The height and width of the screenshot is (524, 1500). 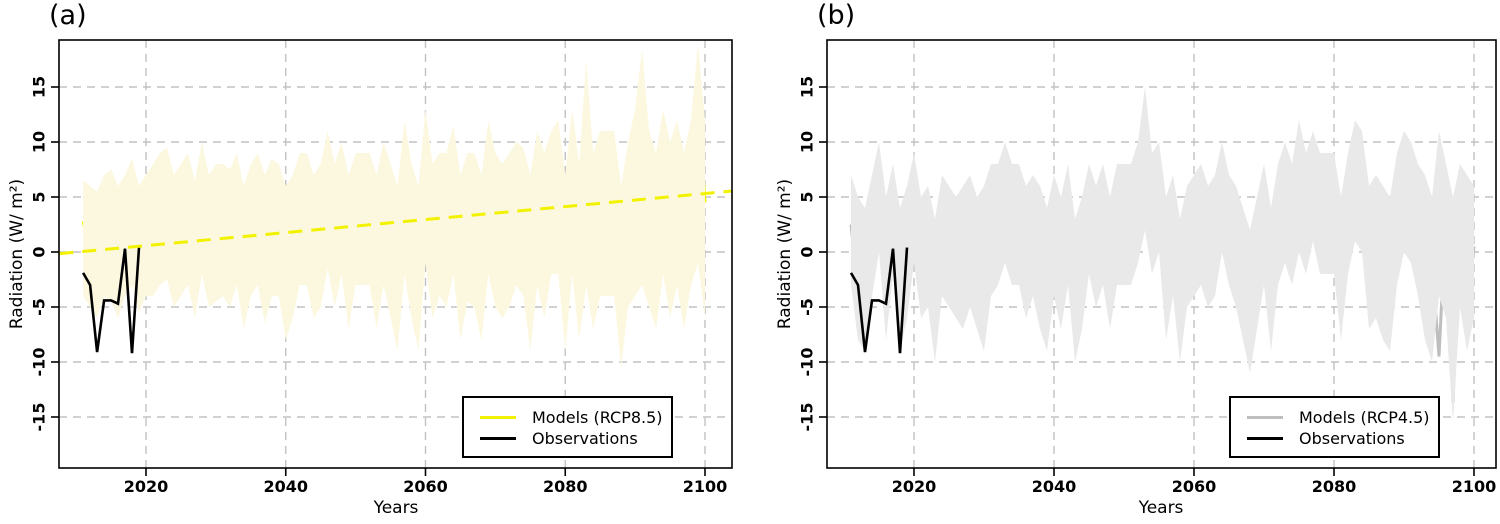 I want to click on panel-b-y-tick-label: 0, so click(x=807, y=251).